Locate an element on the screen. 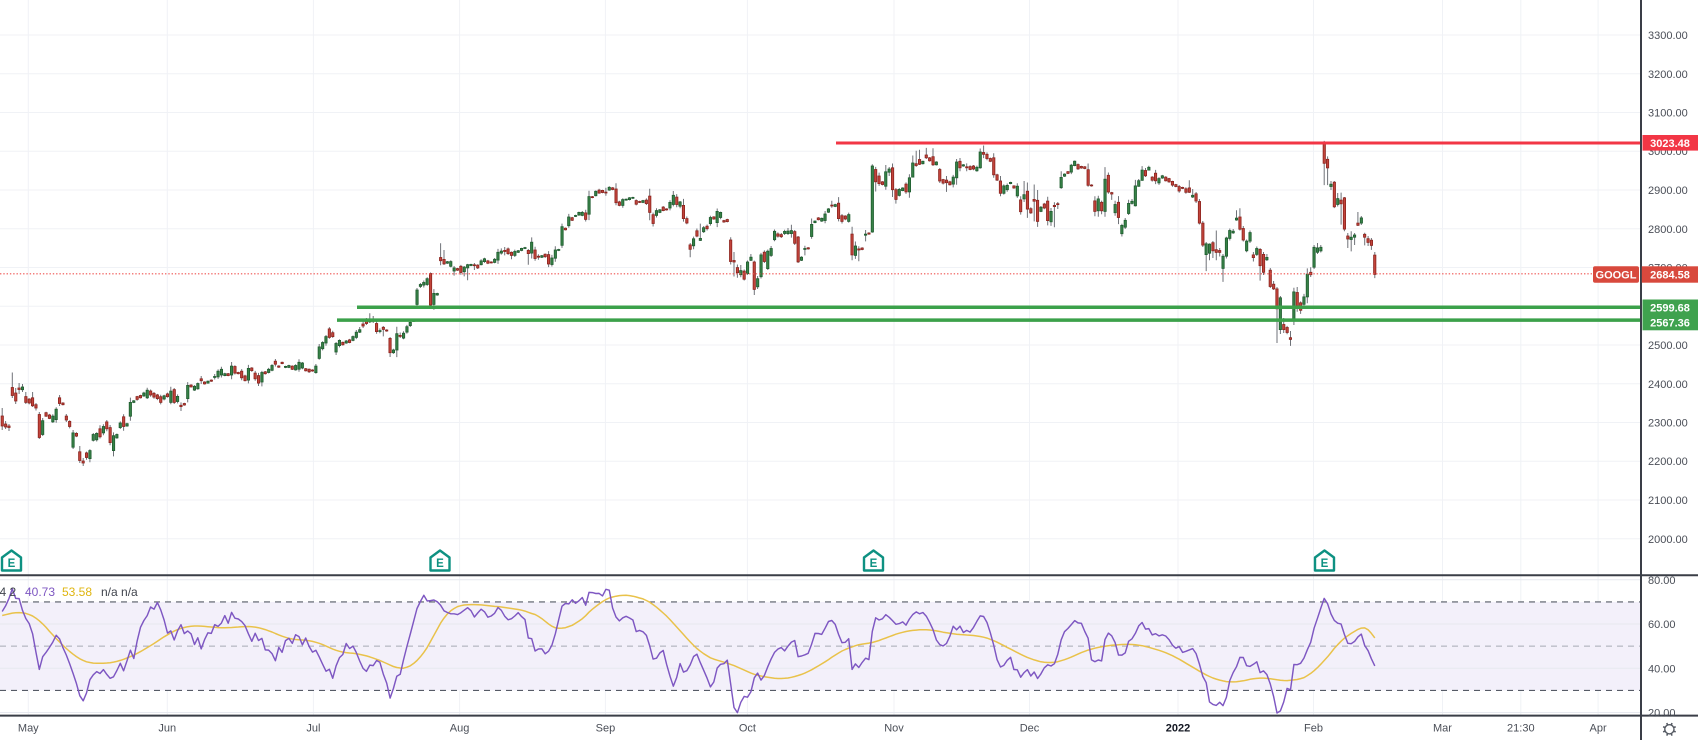 The width and height of the screenshot is (1698, 745). svg-text: GOOGL is located at coordinates (1616, 275).